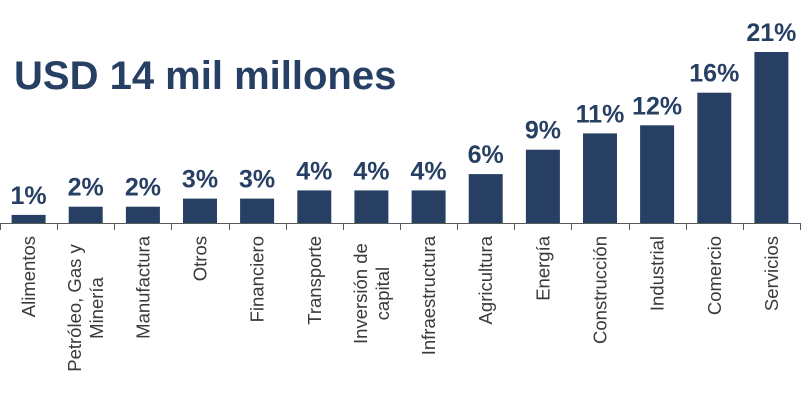  I want to click on category-label: Transporte, so click(314, 280).